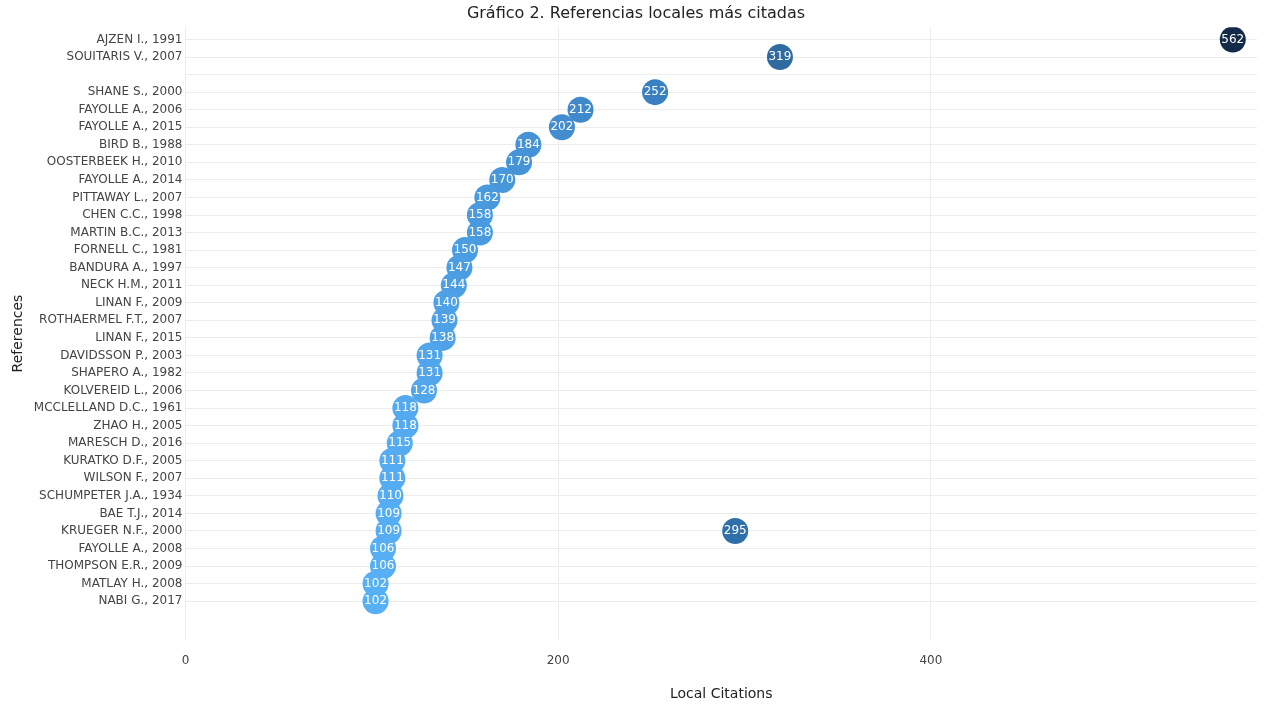 The image size is (1270, 711). What do you see at coordinates (135, 91) in the screenshot?
I see `y-tick-label: SHANE S., 2000` at bounding box center [135, 91].